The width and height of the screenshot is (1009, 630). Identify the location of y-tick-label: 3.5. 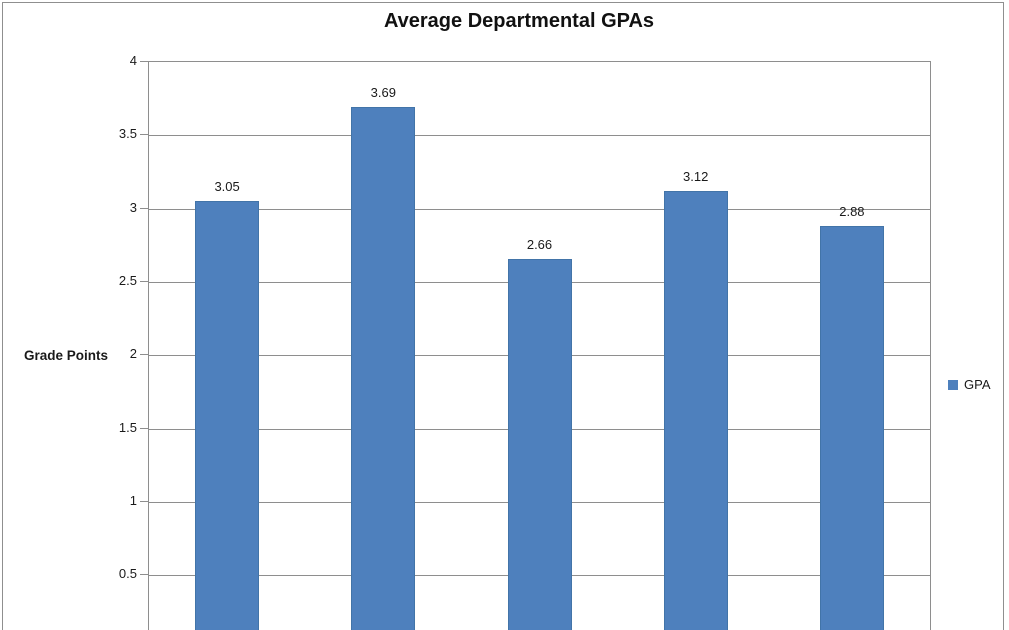
(127, 134).